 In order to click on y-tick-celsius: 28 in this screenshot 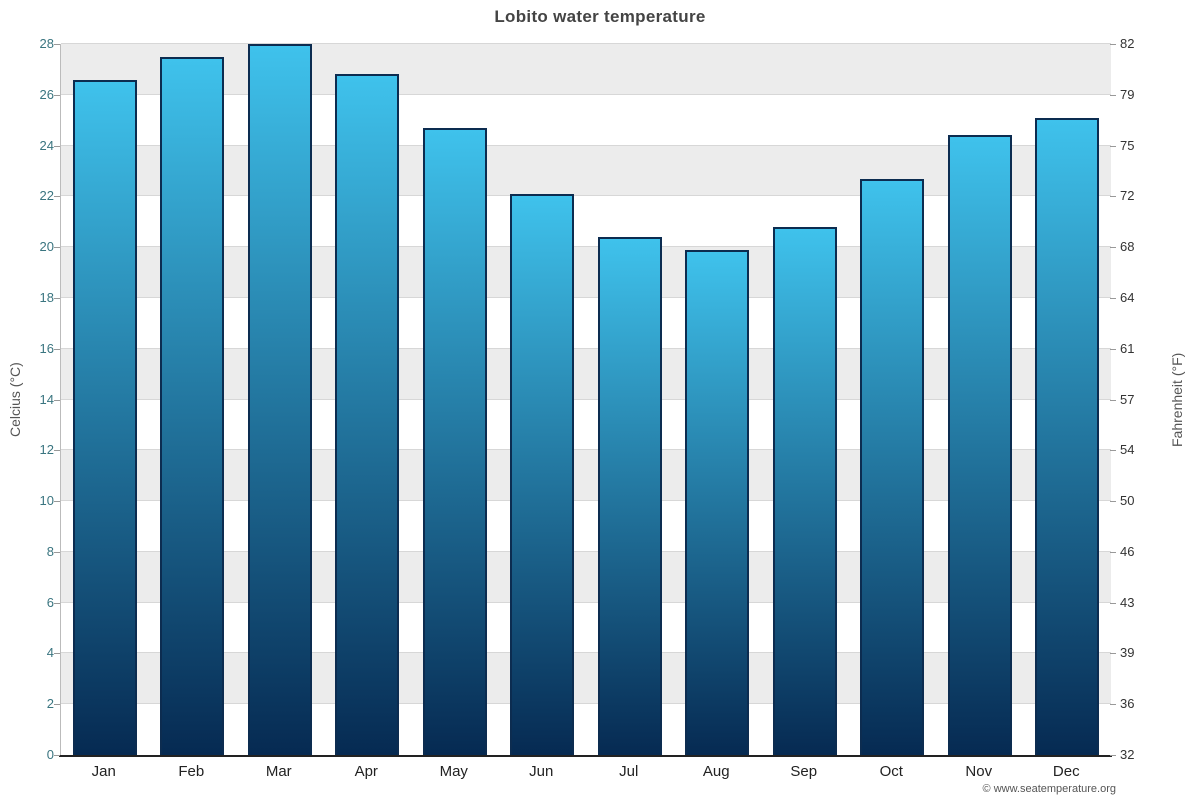, I will do `click(46, 43)`.